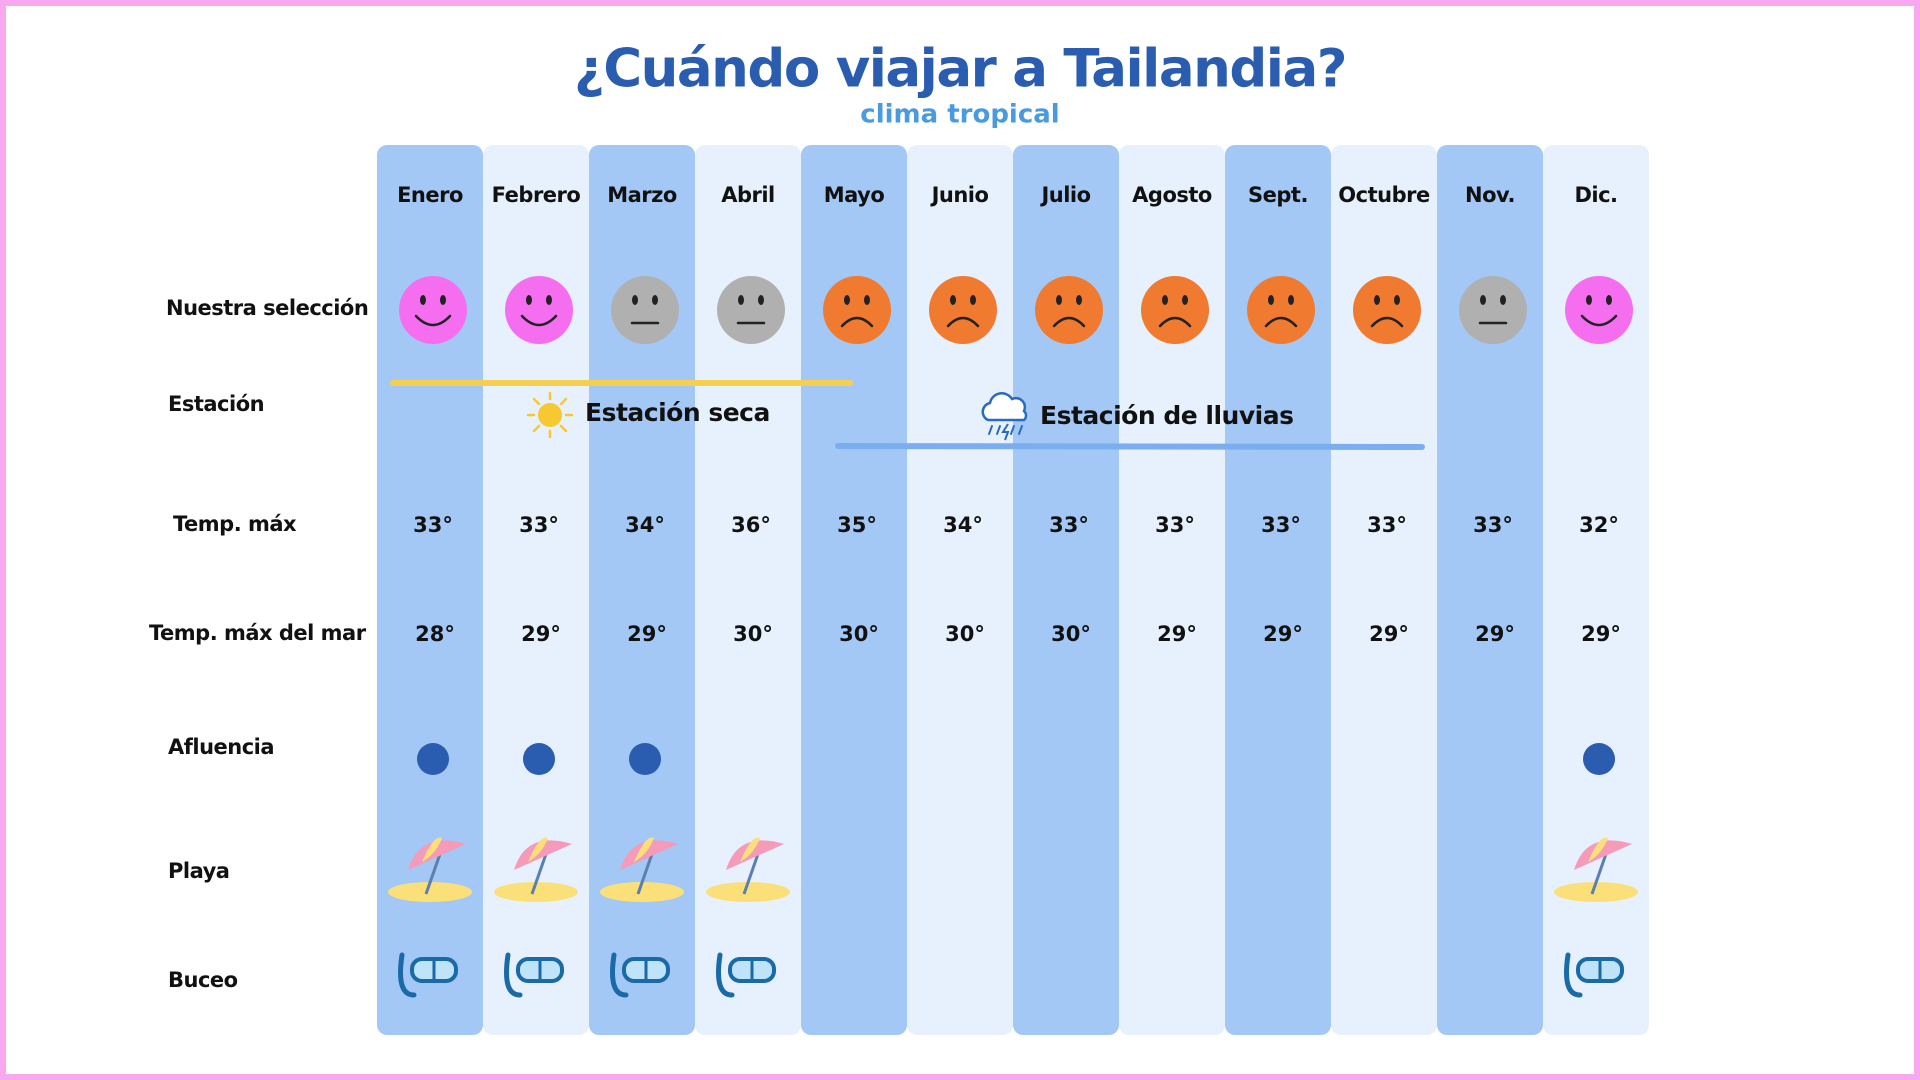 The height and width of the screenshot is (1080, 1920). I want to click on month-label: Febrero, so click(536, 195).